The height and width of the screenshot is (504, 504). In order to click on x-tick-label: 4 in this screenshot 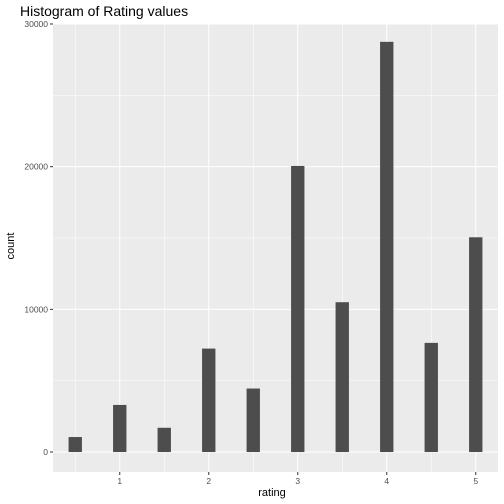, I will do `click(386, 481)`.